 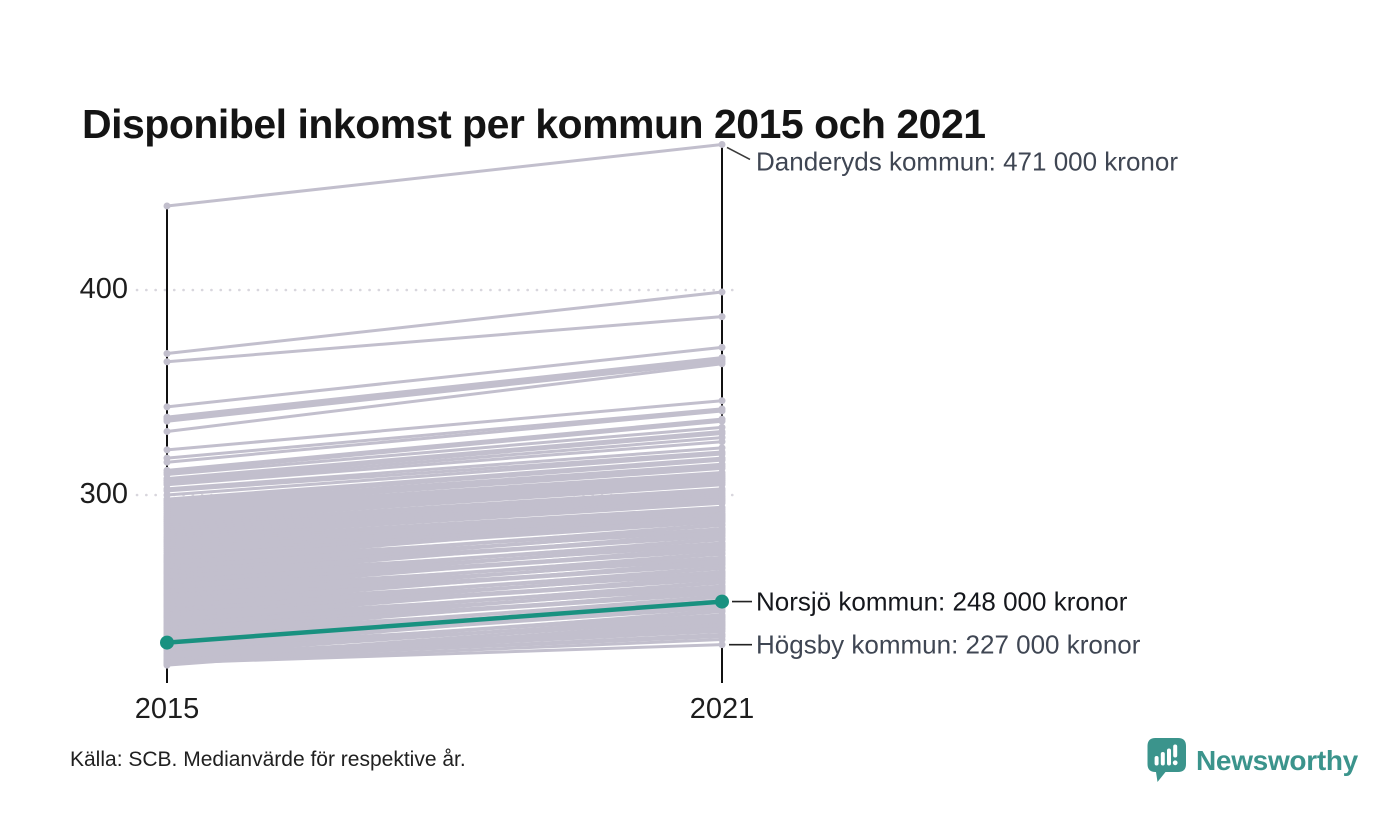 I want to click on x-axis-label-2015: 2015, so click(x=167, y=709).